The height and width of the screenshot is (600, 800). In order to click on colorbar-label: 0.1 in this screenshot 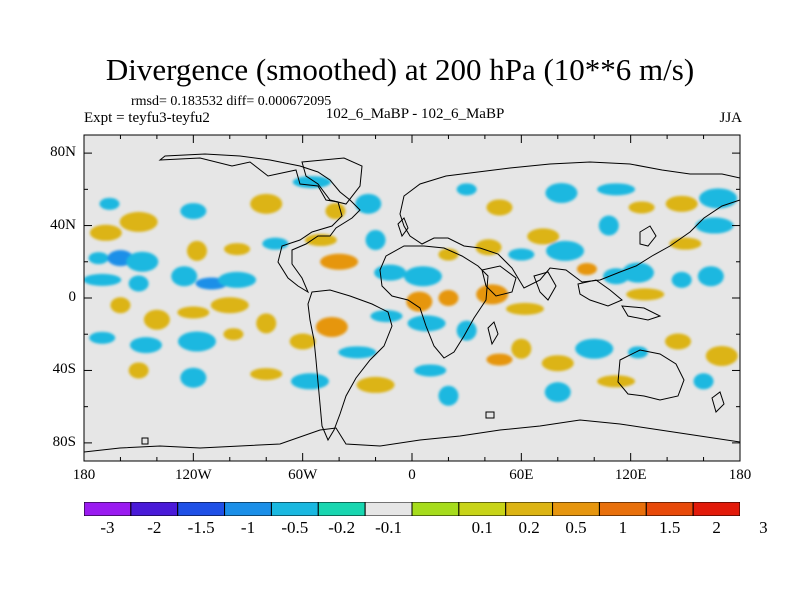, I will do `click(482, 527)`.